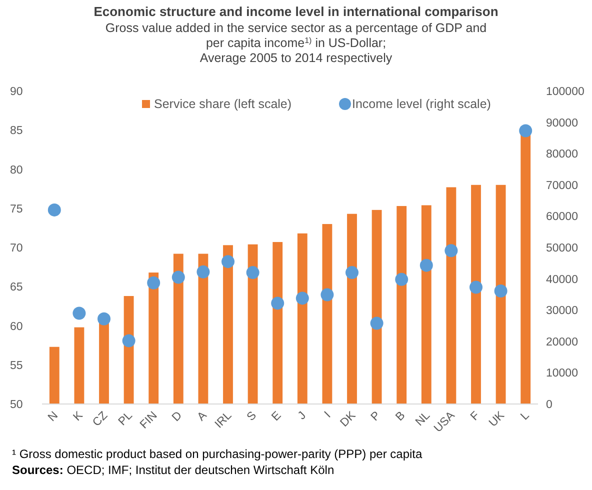 This screenshot has height=490, width=592. Describe the element at coordinates (223, 420) in the screenshot. I see `x-tick-label: IRL` at that location.